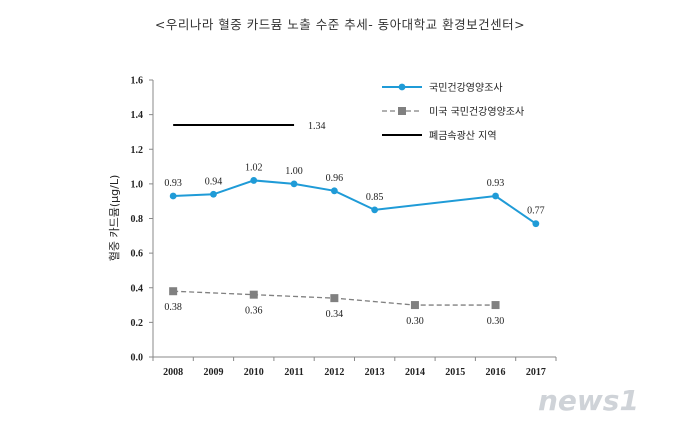 The height and width of the screenshot is (433, 680). I want to click on x-tick-label: 2010, so click(254, 372).